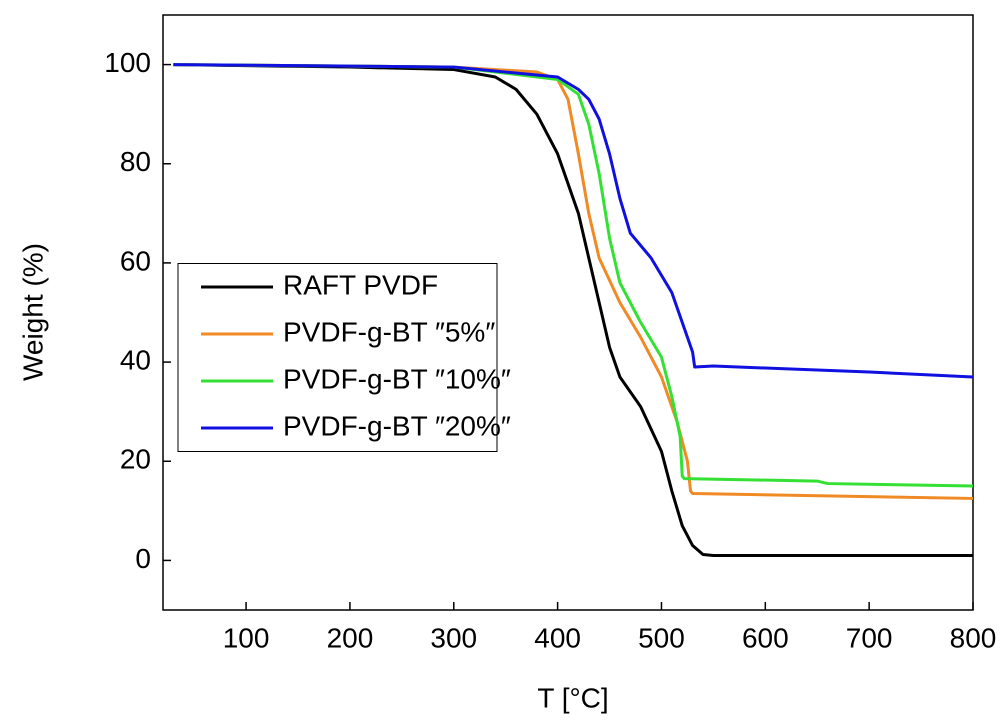 The width and height of the screenshot is (1005, 726). What do you see at coordinates (360, 284) in the screenshot?
I see `legend-label: RAFT PVDF` at bounding box center [360, 284].